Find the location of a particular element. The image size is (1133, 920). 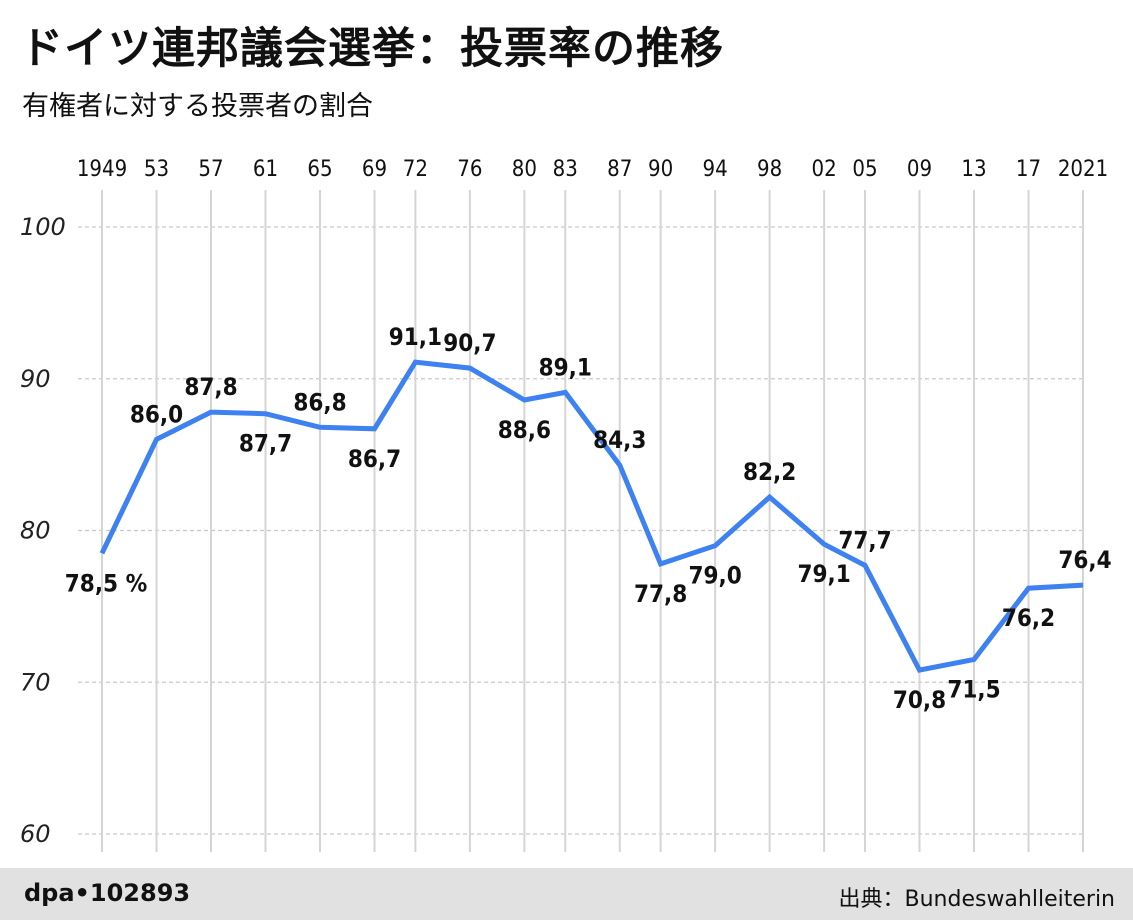

data-label: 88,6 is located at coordinates (524, 430).